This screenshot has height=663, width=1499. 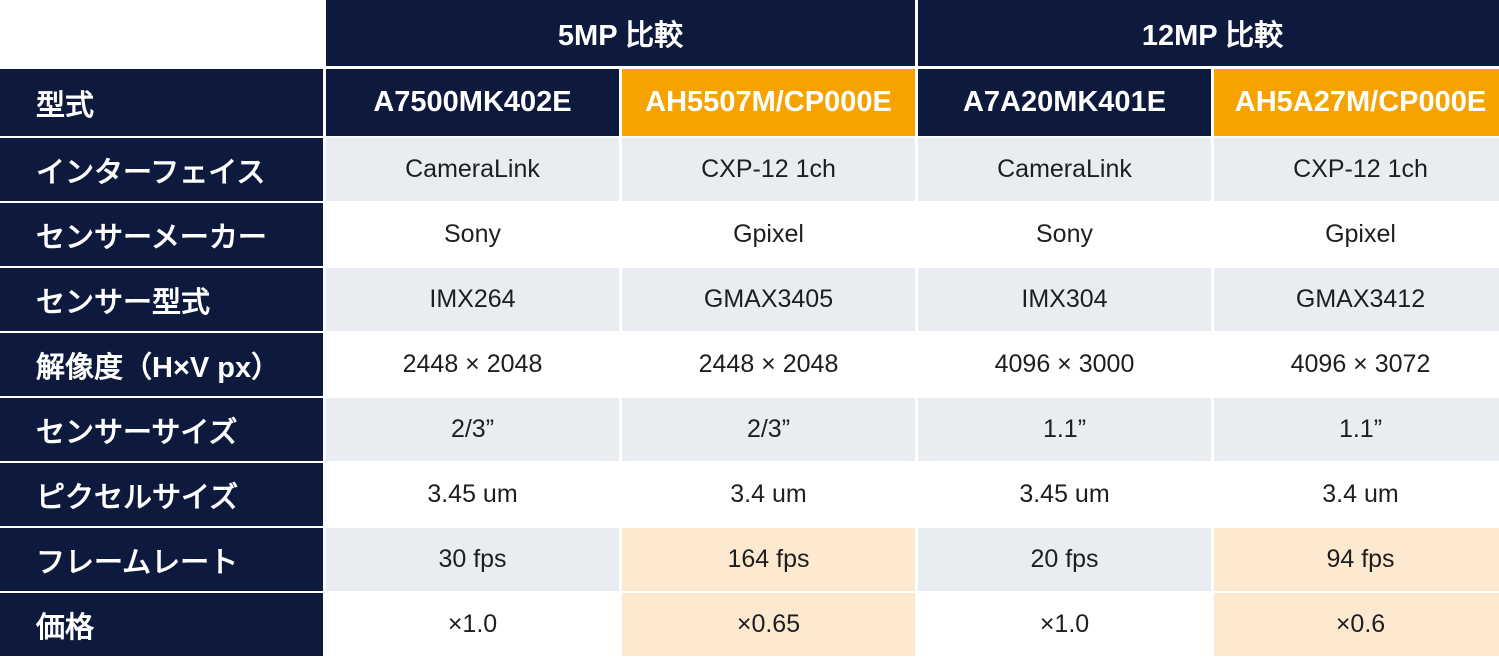 What do you see at coordinates (1356, 103) in the screenshot?
I see `model-ah5a27m: AH5A27M/CP000E` at bounding box center [1356, 103].